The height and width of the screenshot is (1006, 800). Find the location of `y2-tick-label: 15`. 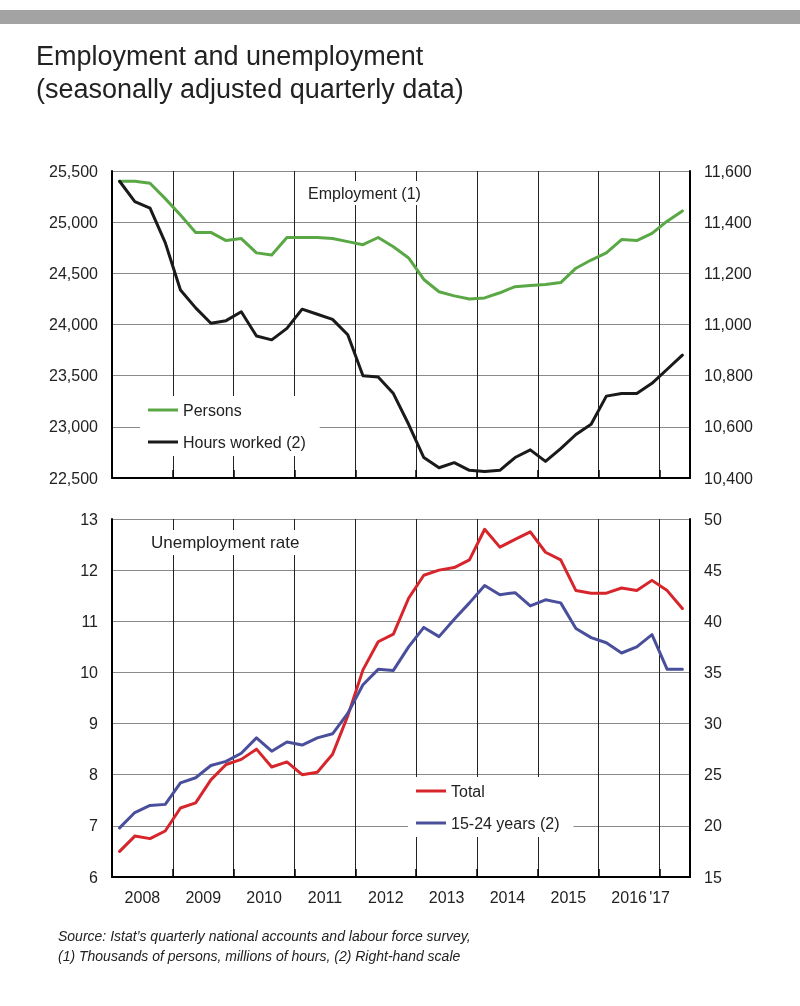

y2-tick-label: 15 is located at coordinates (713, 877).